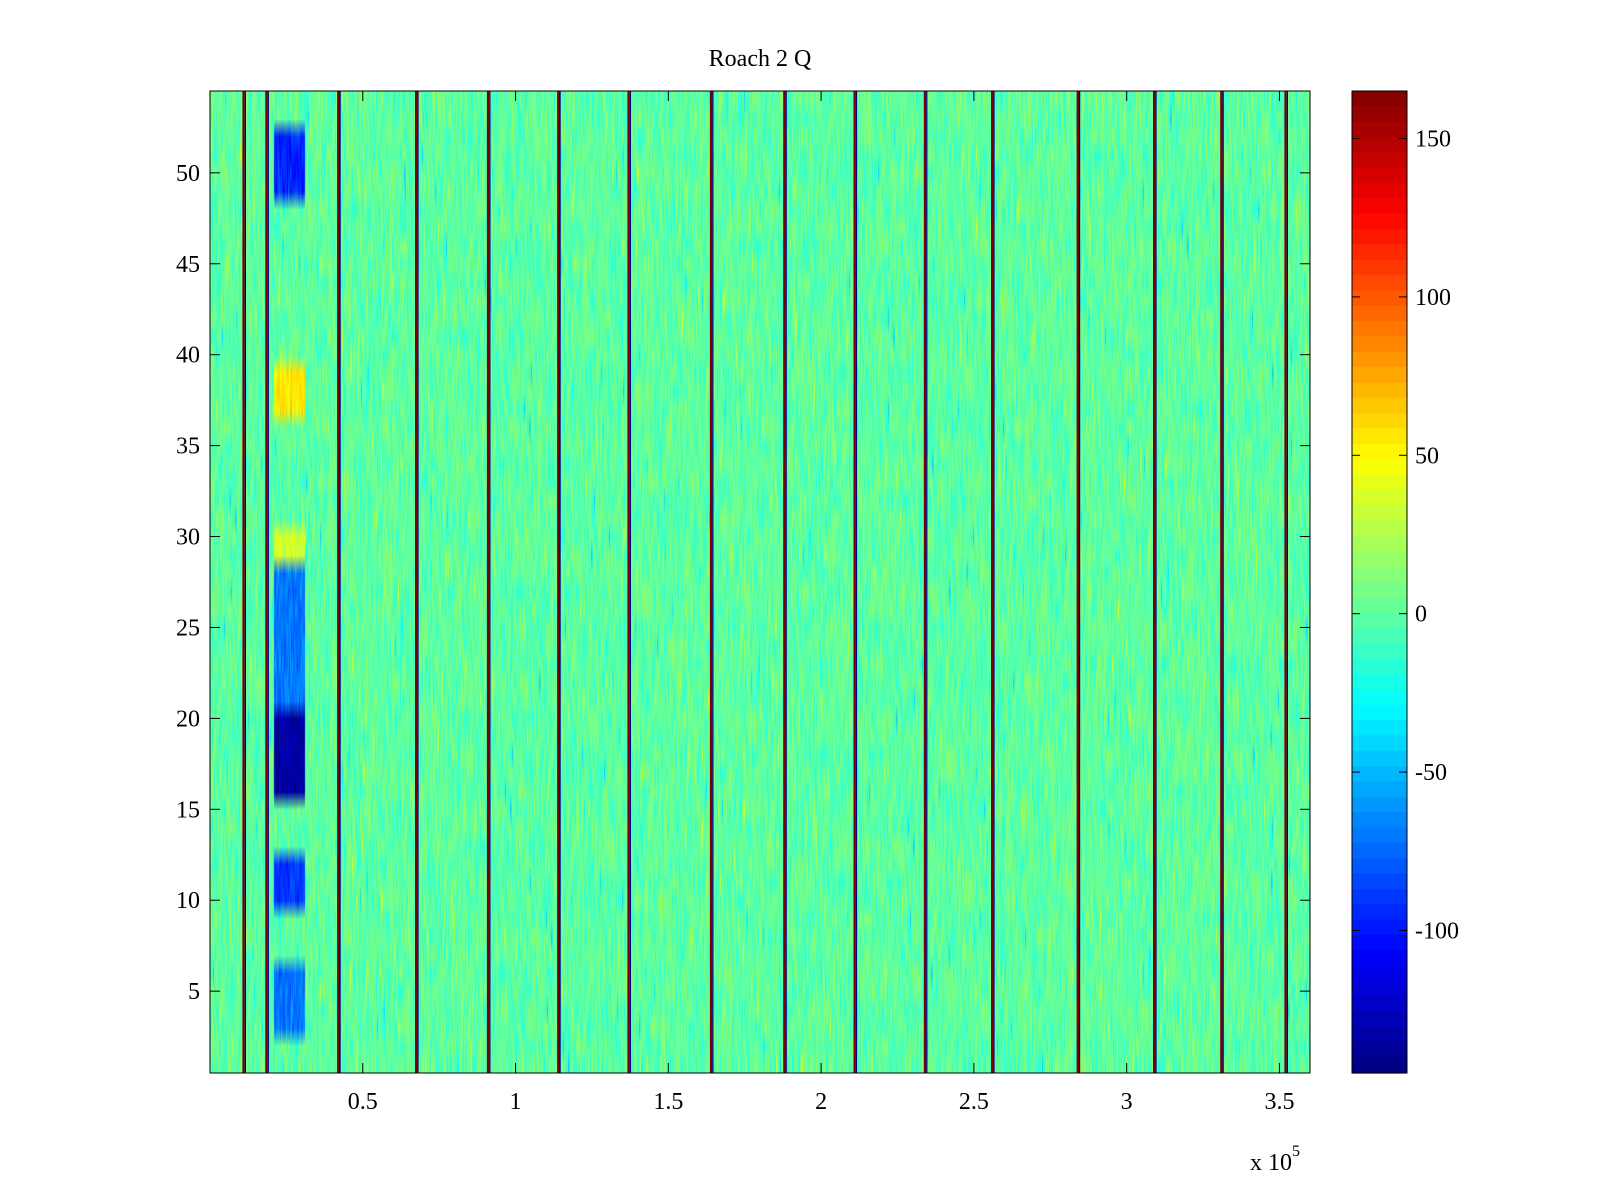 This screenshot has width=1600, height=1200. What do you see at coordinates (1433, 298) in the screenshot?
I see `colorbar-tick-label-4: 100` at bounding box center [1433, 298].